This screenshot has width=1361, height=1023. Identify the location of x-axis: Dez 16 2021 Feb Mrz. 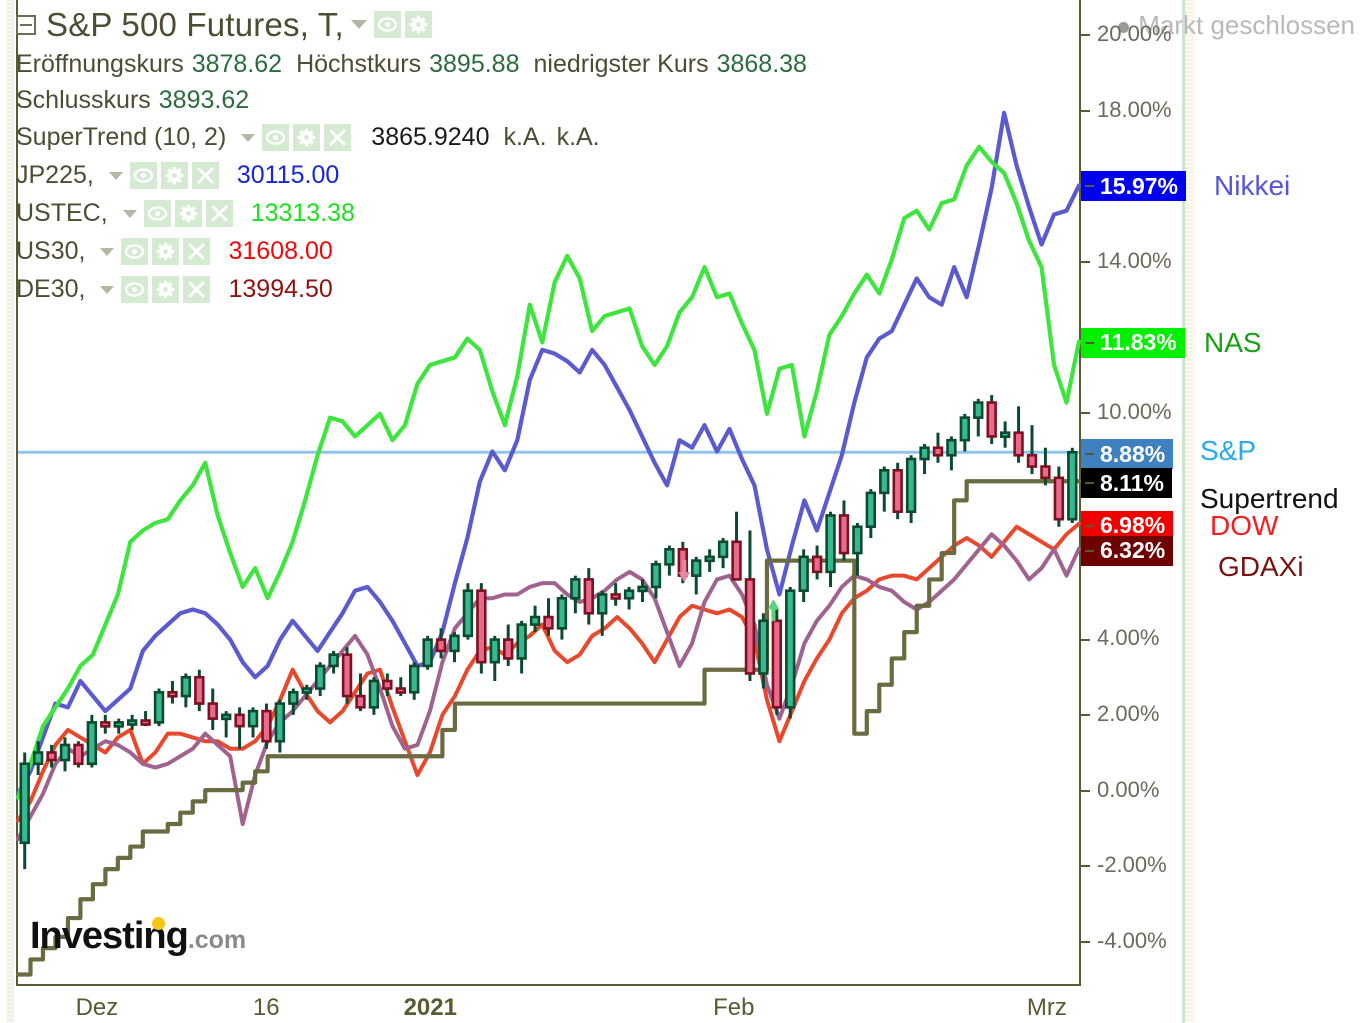
(548, 1005).